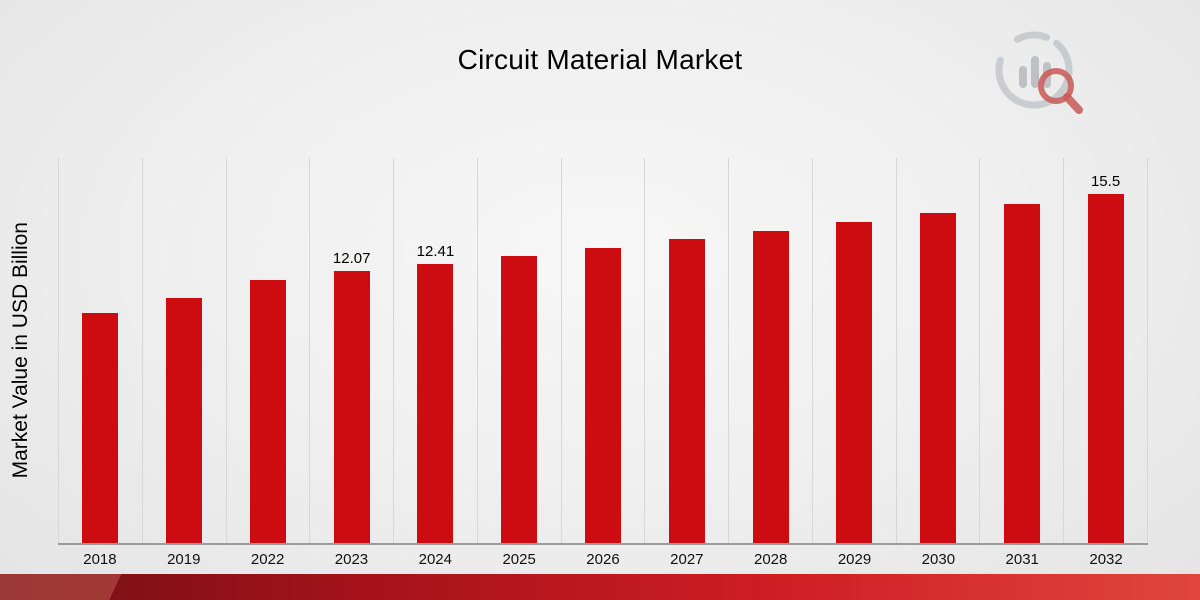  Describe the element at coordinates (1021, 373) in the screenshot. I see `bar-2031` at that location.